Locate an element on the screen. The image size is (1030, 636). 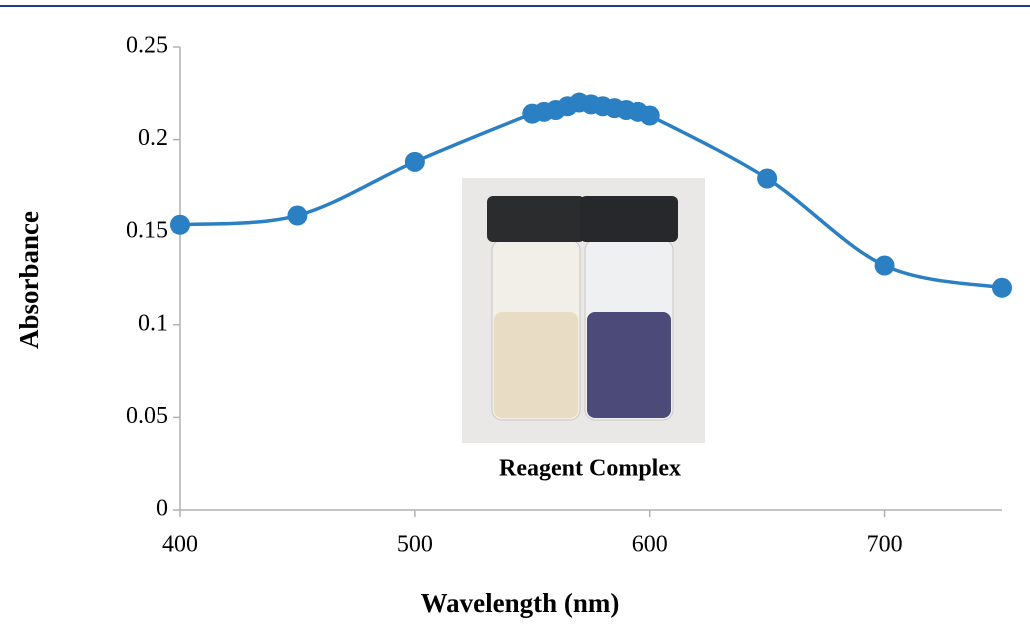
y-tick-label: 0.25 is located at coordinates (147, 46).